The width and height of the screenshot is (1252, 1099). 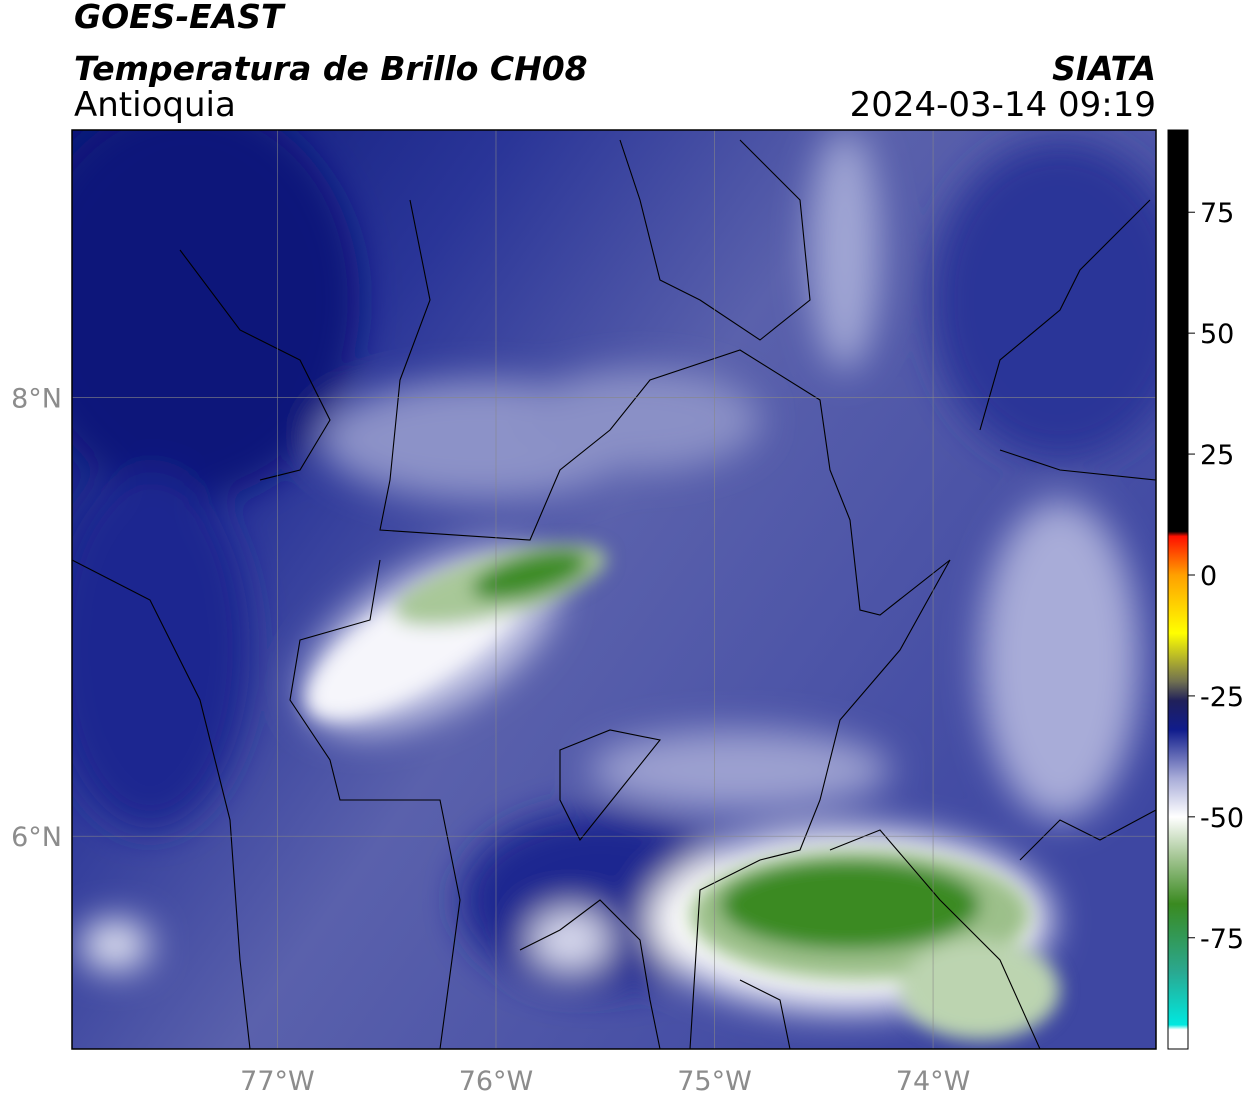 What do you see at coordinates (36, 837) in the screenshot?
I see `y-tick-label: 6°N` at bounding box center [36, 837].